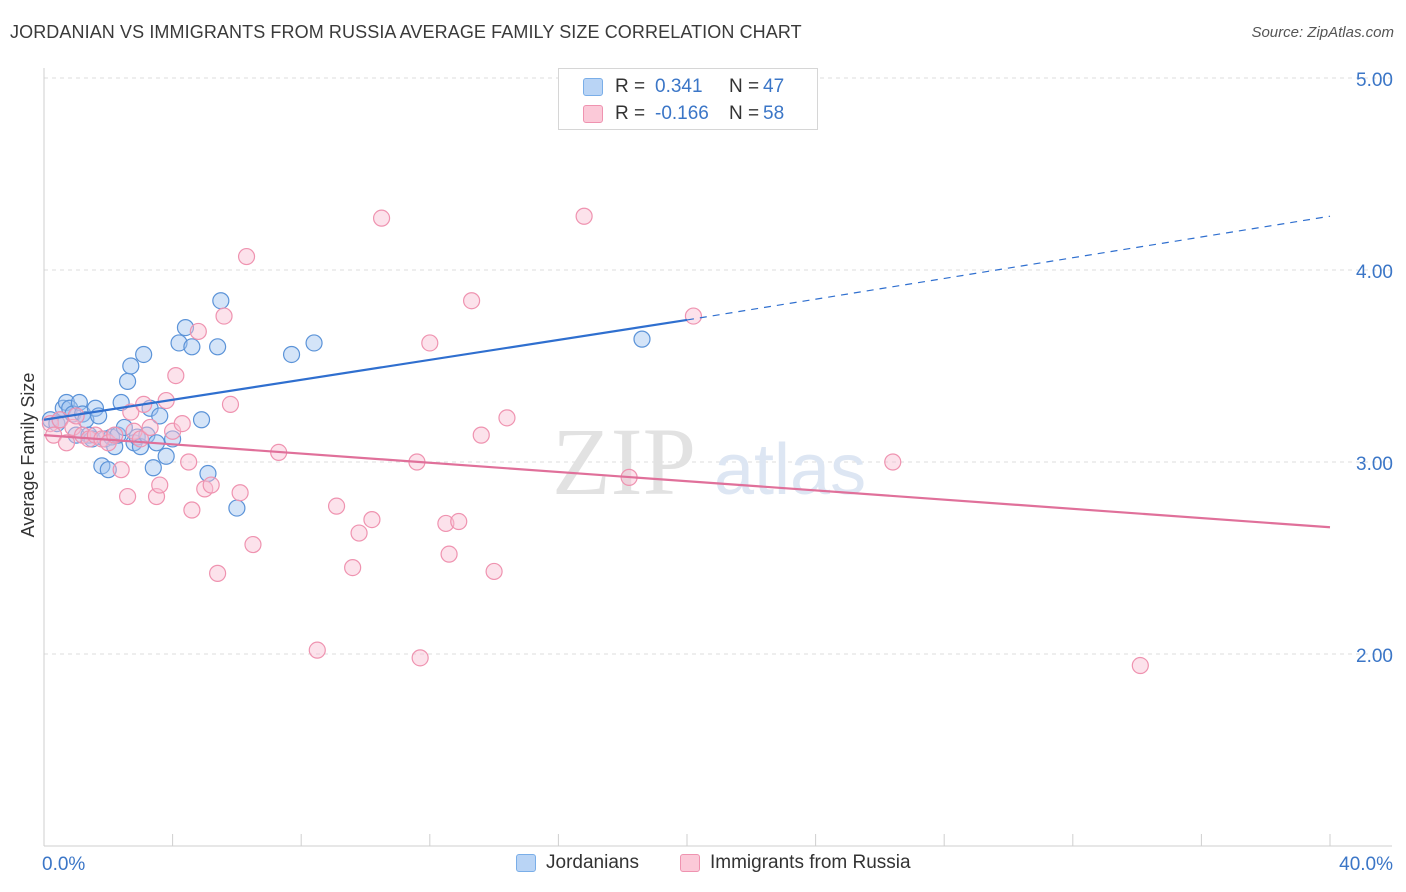  I want to click on n-value: 47, so click(774, 86).